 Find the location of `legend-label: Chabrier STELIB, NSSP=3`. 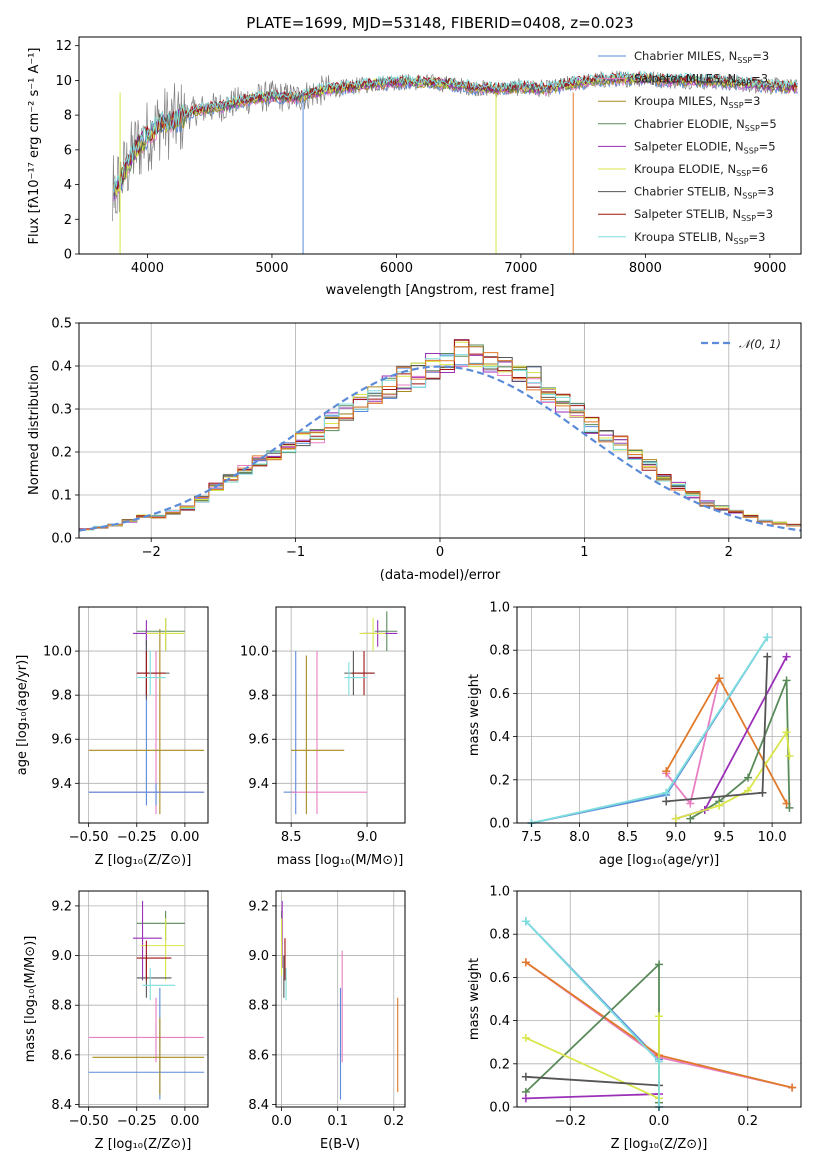

legend-label: Chabrier STELIB, NSSP=3 is located at coordinates (704, 193).